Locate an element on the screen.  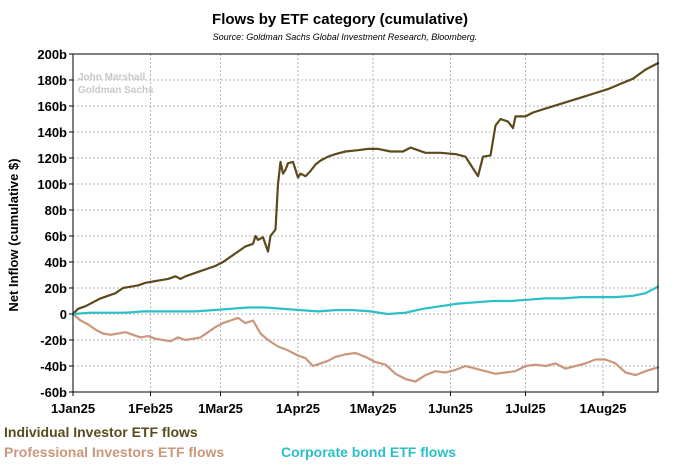
y-tick-label: 160b is located at coordinates (52, 106).